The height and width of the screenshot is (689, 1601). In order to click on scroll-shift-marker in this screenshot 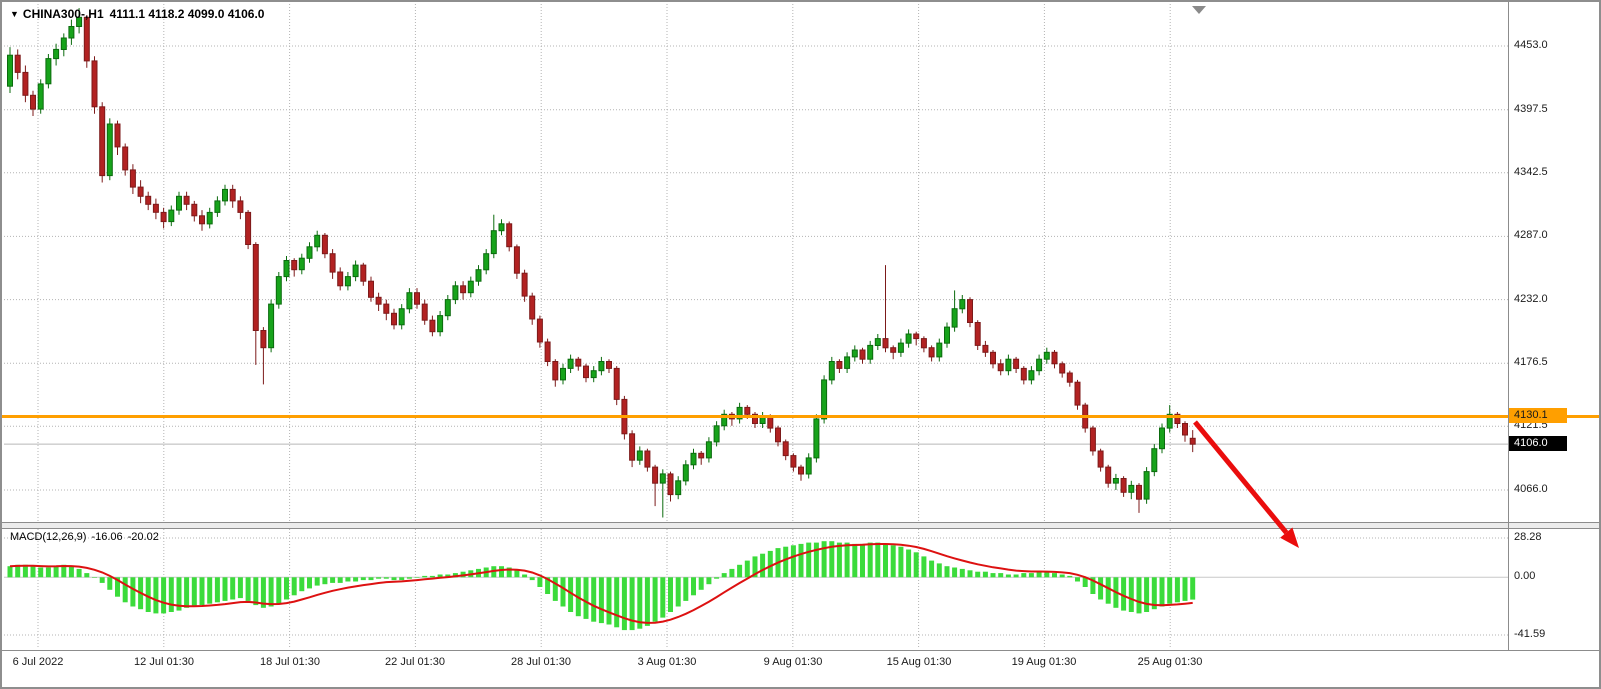, I will do `click(1199, 10)`.